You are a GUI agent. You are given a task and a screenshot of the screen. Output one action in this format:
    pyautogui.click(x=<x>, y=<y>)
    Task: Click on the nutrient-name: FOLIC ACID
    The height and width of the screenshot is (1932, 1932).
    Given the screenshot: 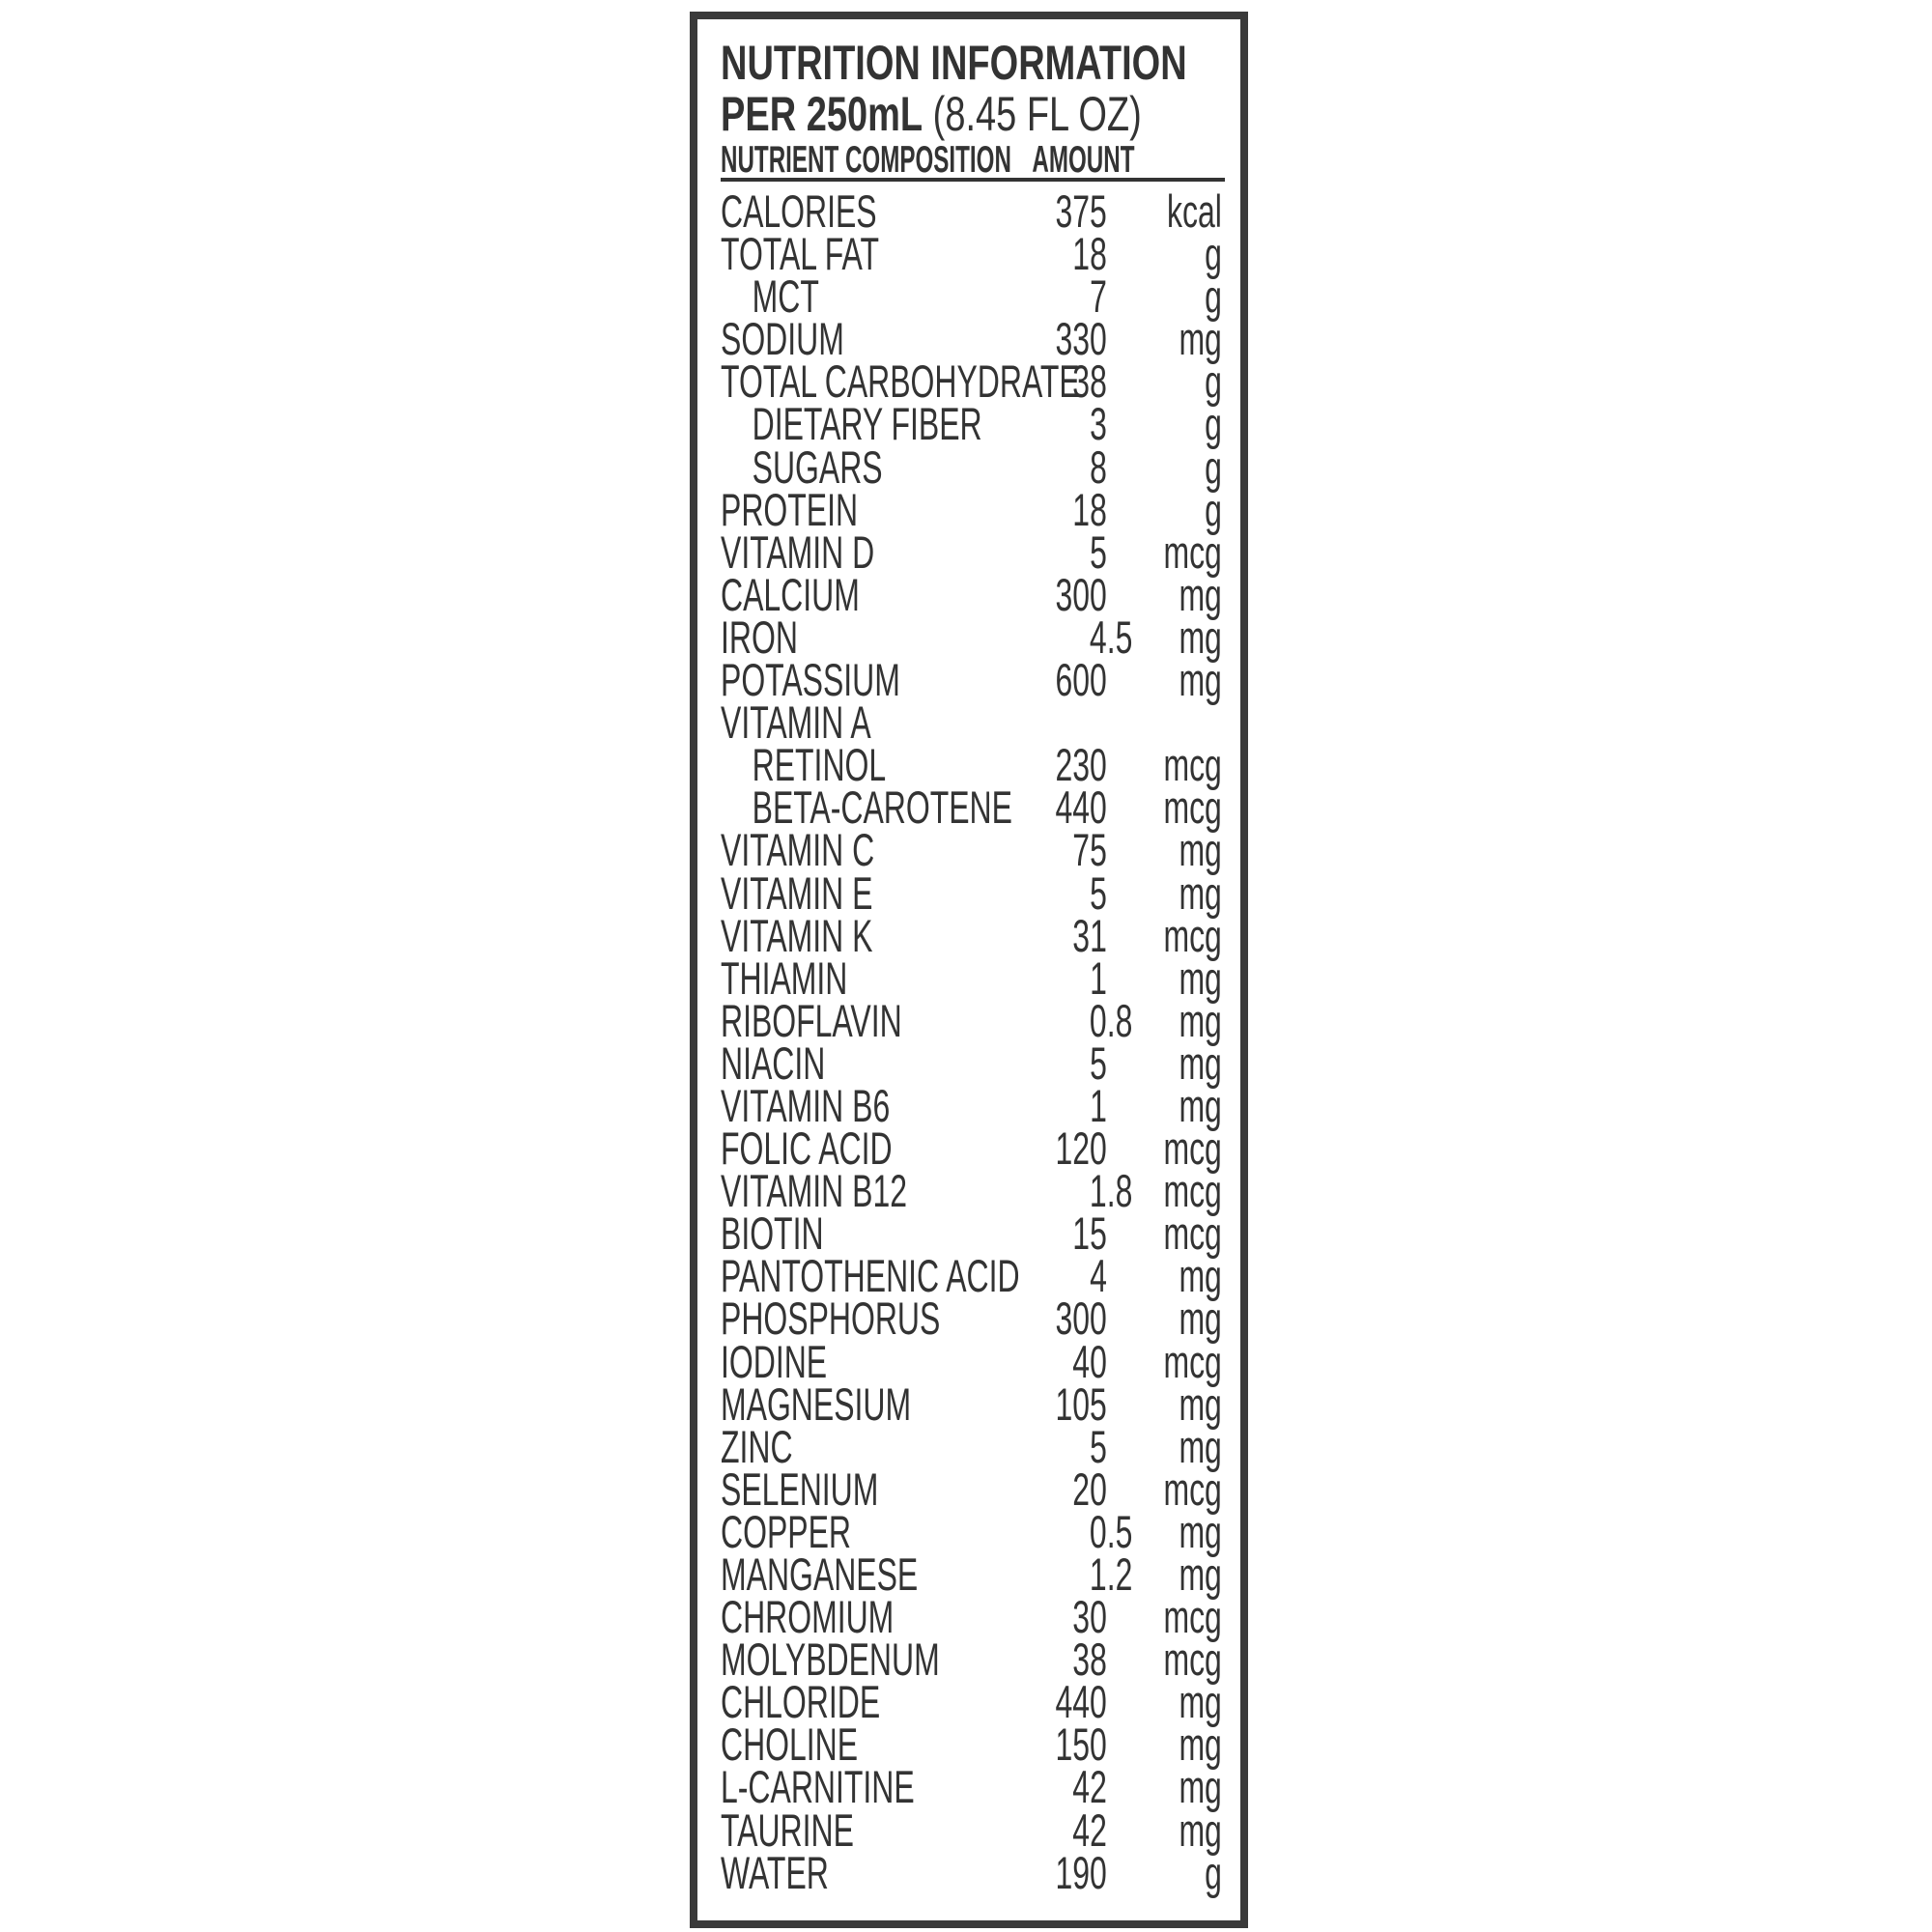 What is the action you would take?
    pyautogui.click(x=807, y=1148)
    